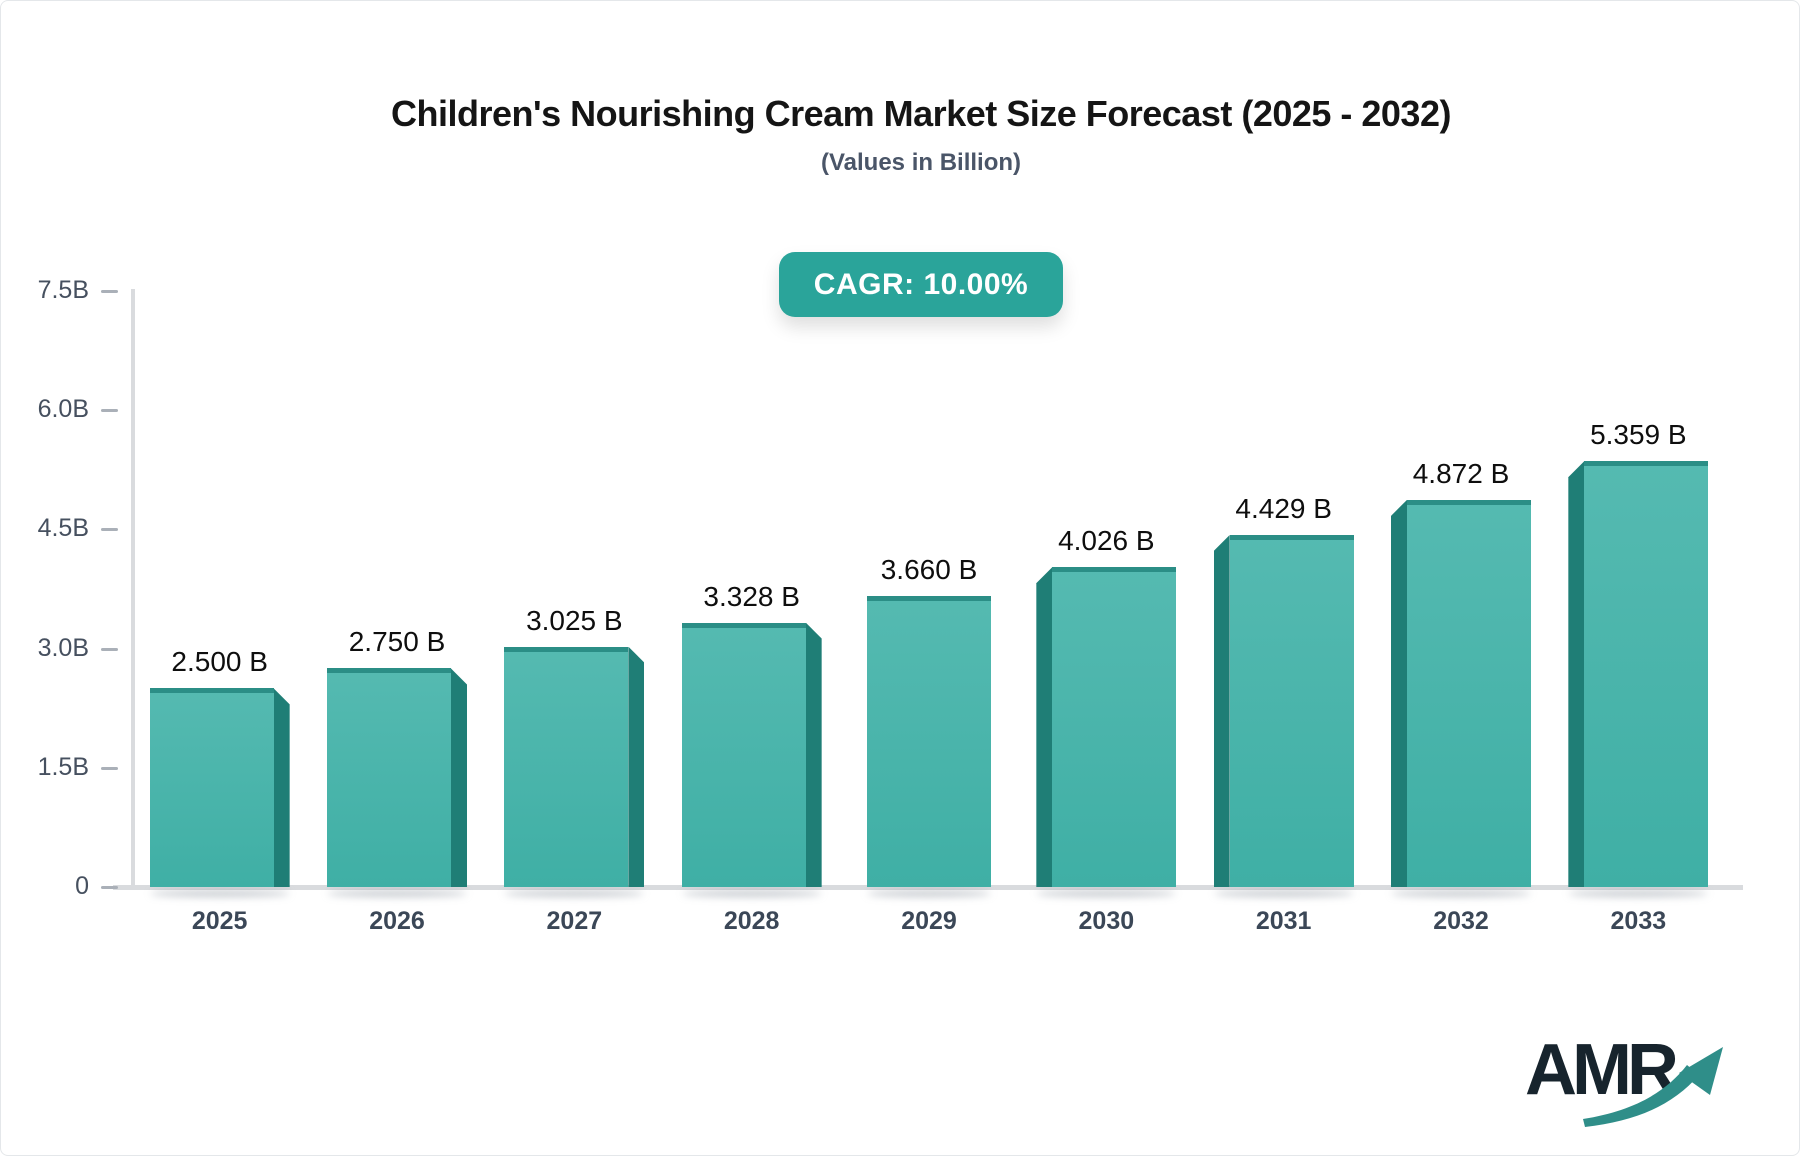 This screenshot has width=1800, height=1156. I want to click on bar-2027, so click(574, 766).